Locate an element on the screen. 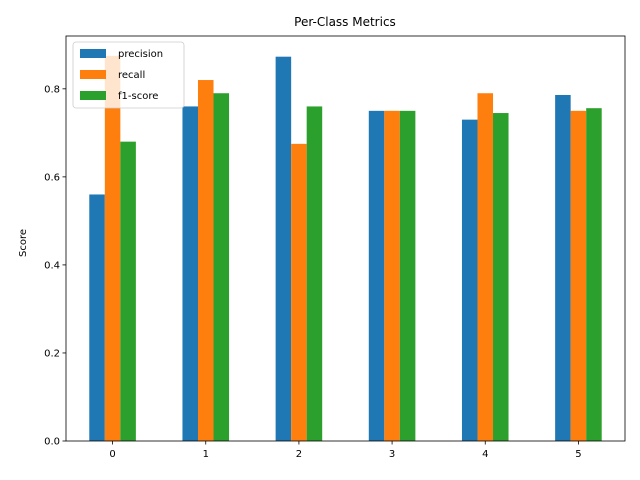 The height and width of the screenshot is (480, 640). x-tick-label: 1 is located at coordinates (206, 454).